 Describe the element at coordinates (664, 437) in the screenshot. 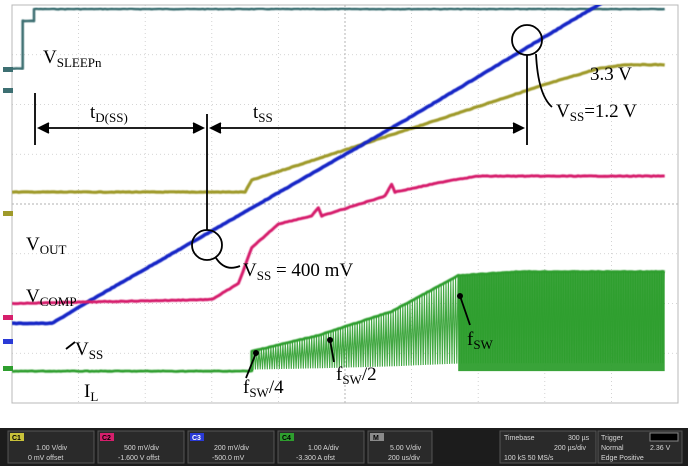

I see `hud-trig-tag` at that location.